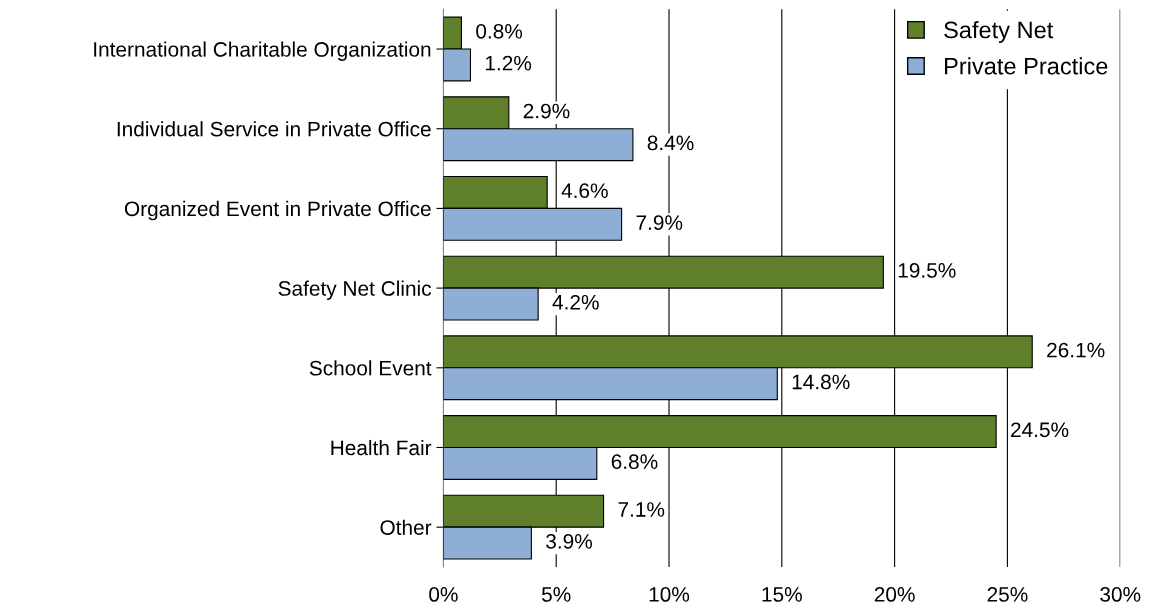 This screenshot has width=1173, height=613. I want to click on data-label: 1.2%, so click(508, 63).